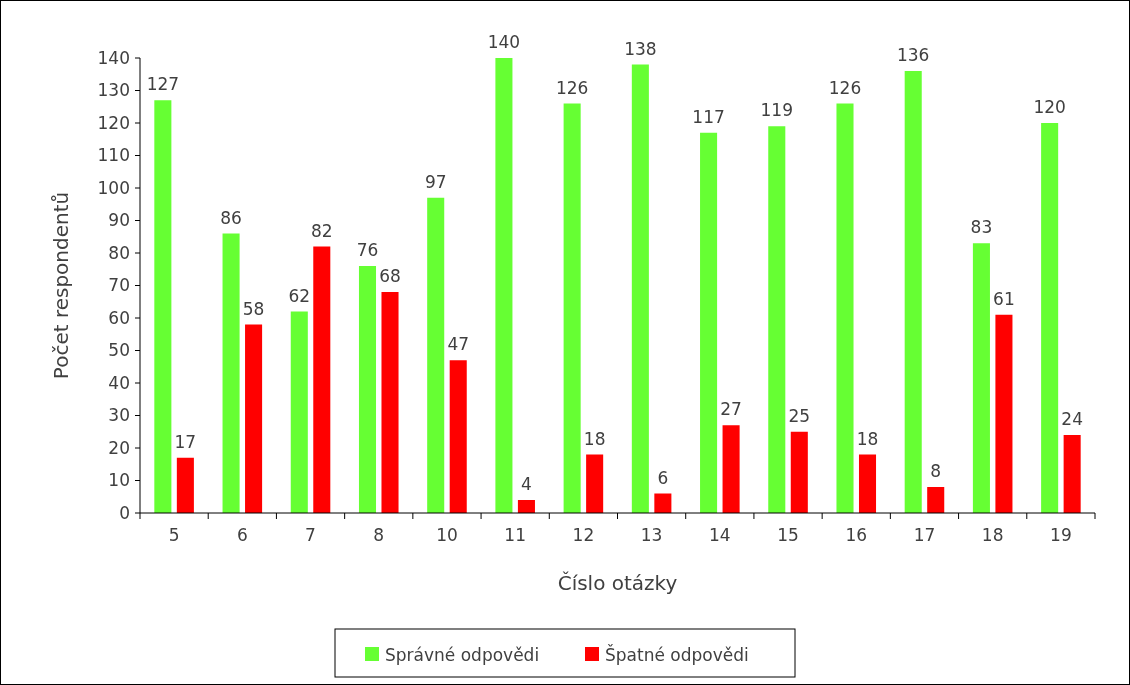 The image size is (1130, 685). I want to click on legend-label: Špatné odpovědi, so click(677, 654).